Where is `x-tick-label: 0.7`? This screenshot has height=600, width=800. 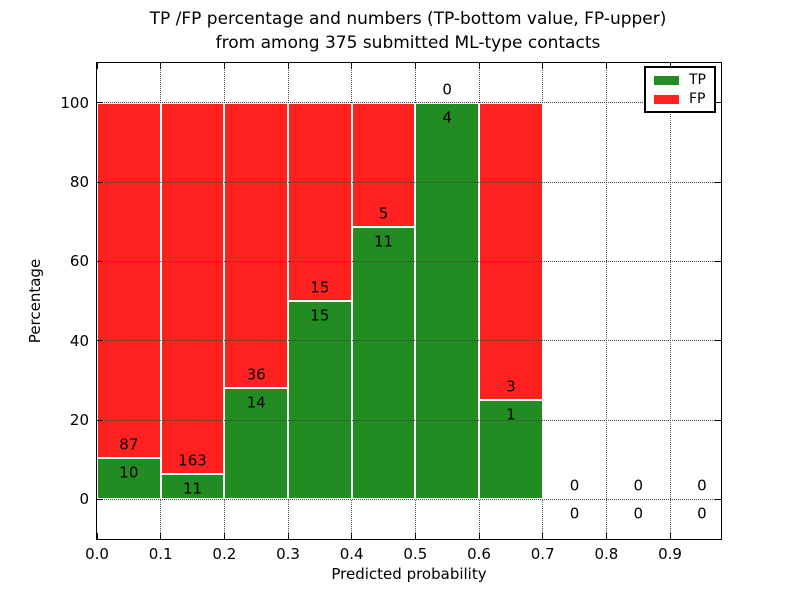
x-tick-label: 0.7 is located at coordinates (542, 554).